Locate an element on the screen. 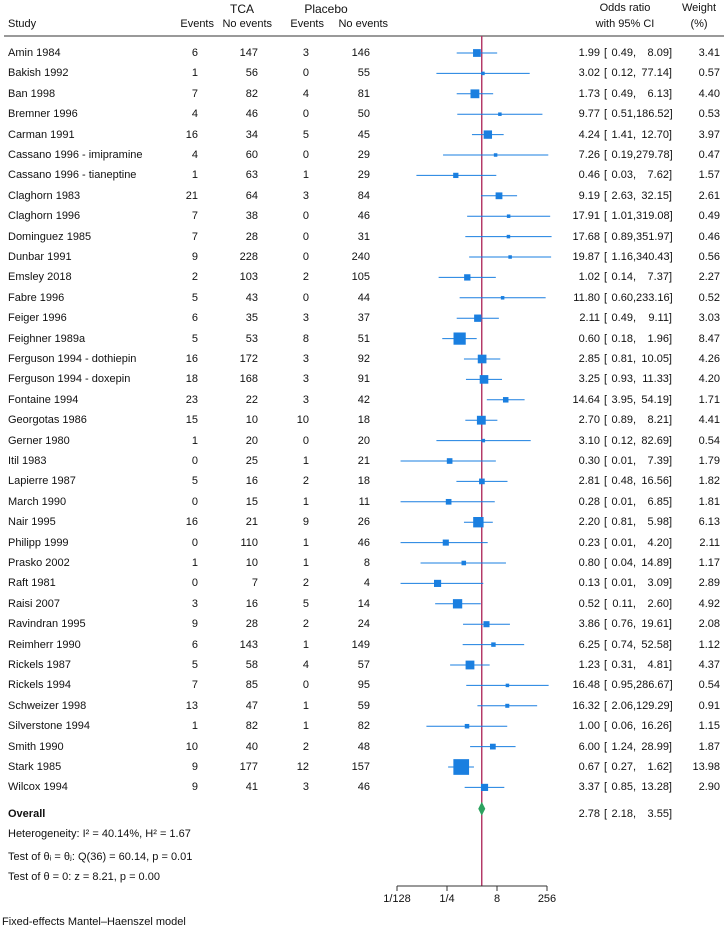 The image size is (727, 932). placebo-events: 1 is located at coordinates (305, 726).